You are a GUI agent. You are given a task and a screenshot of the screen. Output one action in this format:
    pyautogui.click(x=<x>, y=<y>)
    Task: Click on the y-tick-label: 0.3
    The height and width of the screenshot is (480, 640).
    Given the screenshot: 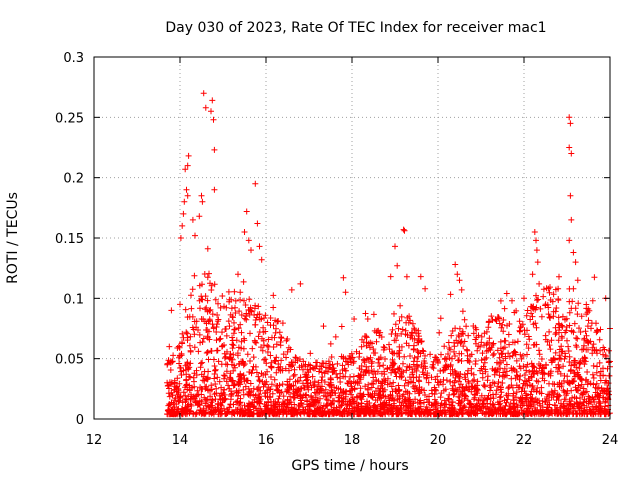 What is the action you would take?
    pyautogui.click(x=73, y=58)
    